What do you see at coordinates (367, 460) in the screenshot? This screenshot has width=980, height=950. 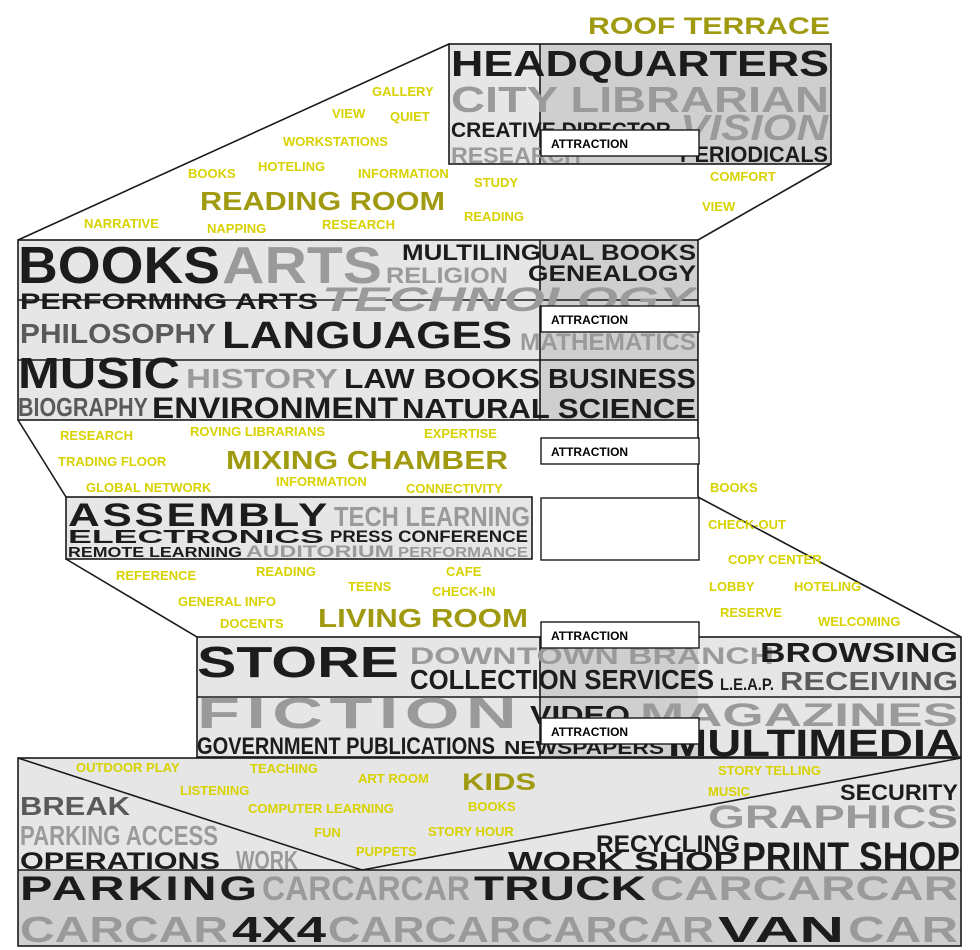 I see `mixing-chamber-title: MIXING CHAMBER` at bounding box center [367, 460].